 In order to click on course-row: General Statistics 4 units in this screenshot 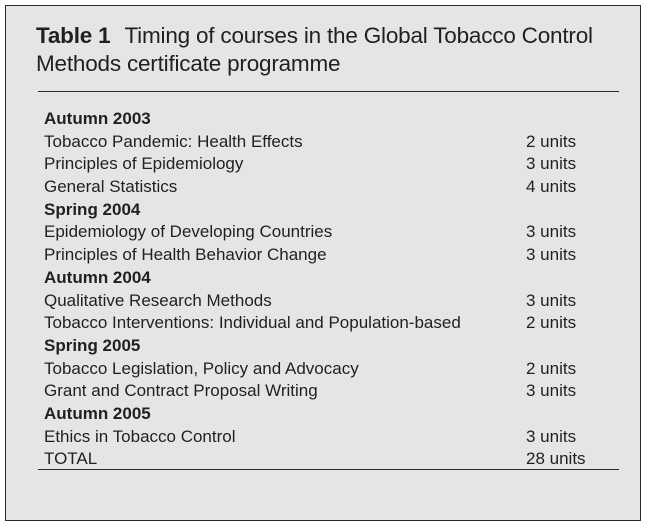, I will do `click(329, 187)`.